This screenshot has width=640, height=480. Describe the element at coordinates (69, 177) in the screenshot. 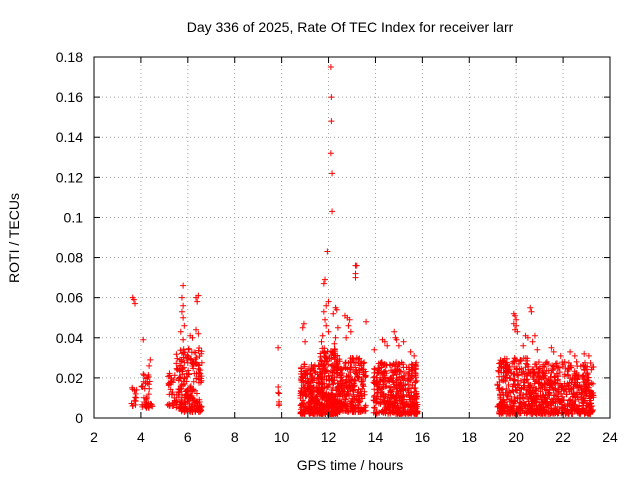

I see `y-tick-label: 0.12` at that location.